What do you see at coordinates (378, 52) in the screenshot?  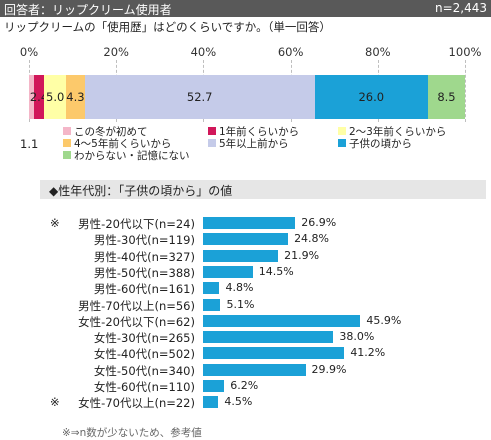 I see `x-tick-label: 80%` at bounding box center [378, 52].